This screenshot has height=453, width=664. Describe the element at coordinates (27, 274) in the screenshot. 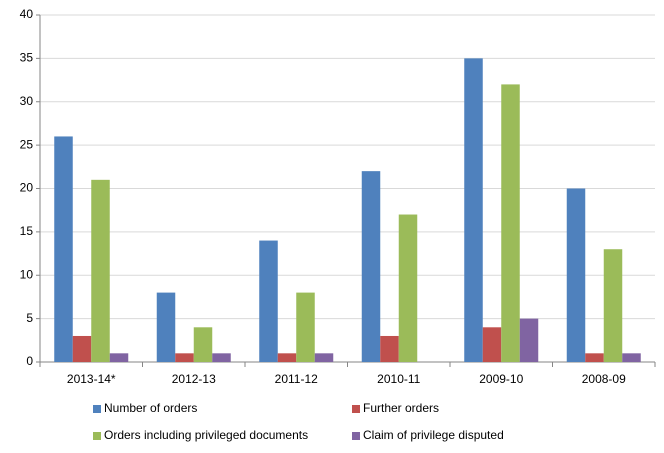

I see `y-tick-label: 10` at that location.